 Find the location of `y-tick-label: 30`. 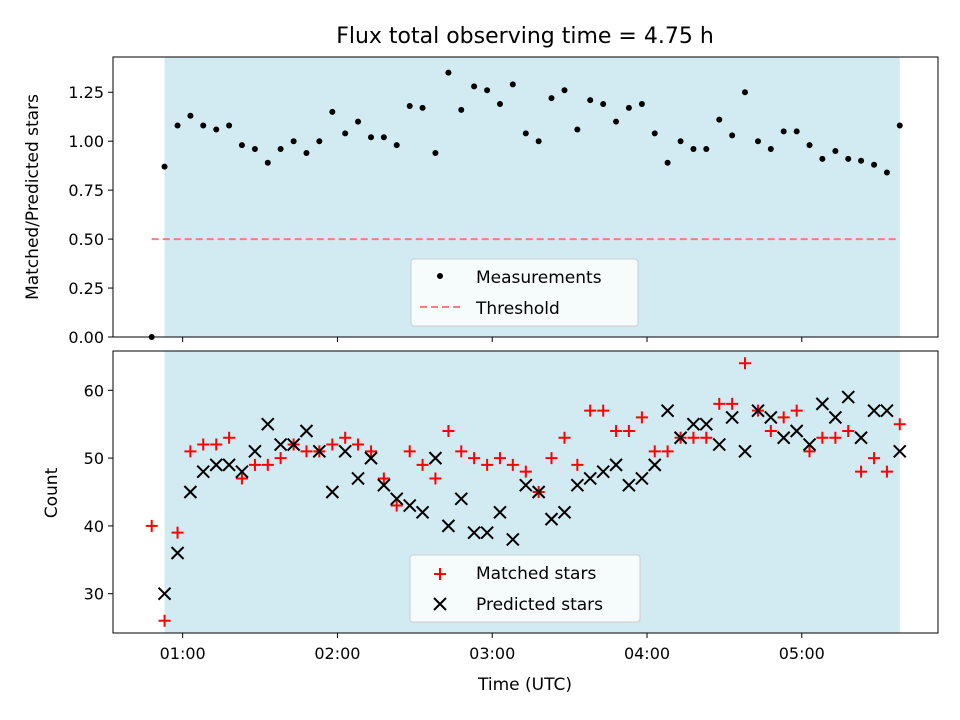

y-tick-label: 30 is located at coordinates (94, 594).